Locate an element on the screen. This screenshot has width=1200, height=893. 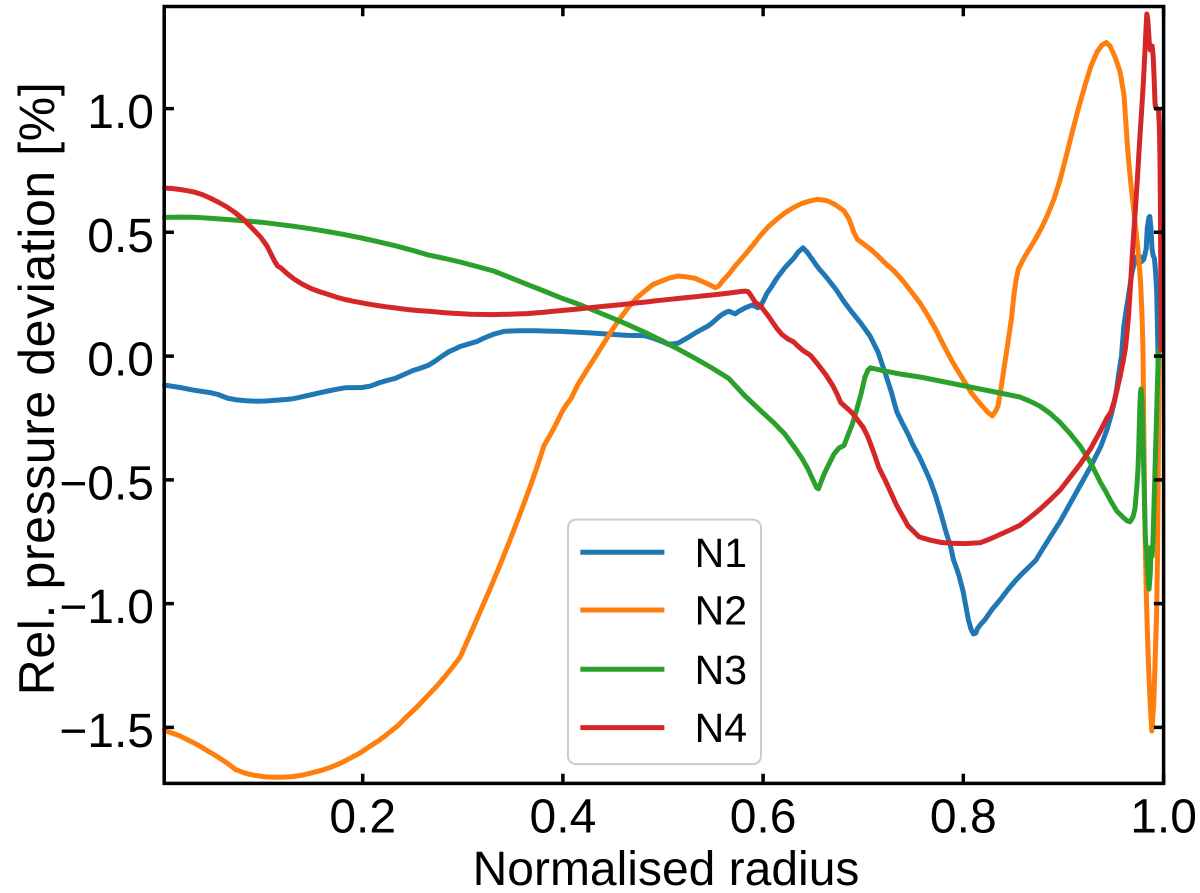
svg-text: Rel. pressure deviation [%] is located at coordinates (37, 389).